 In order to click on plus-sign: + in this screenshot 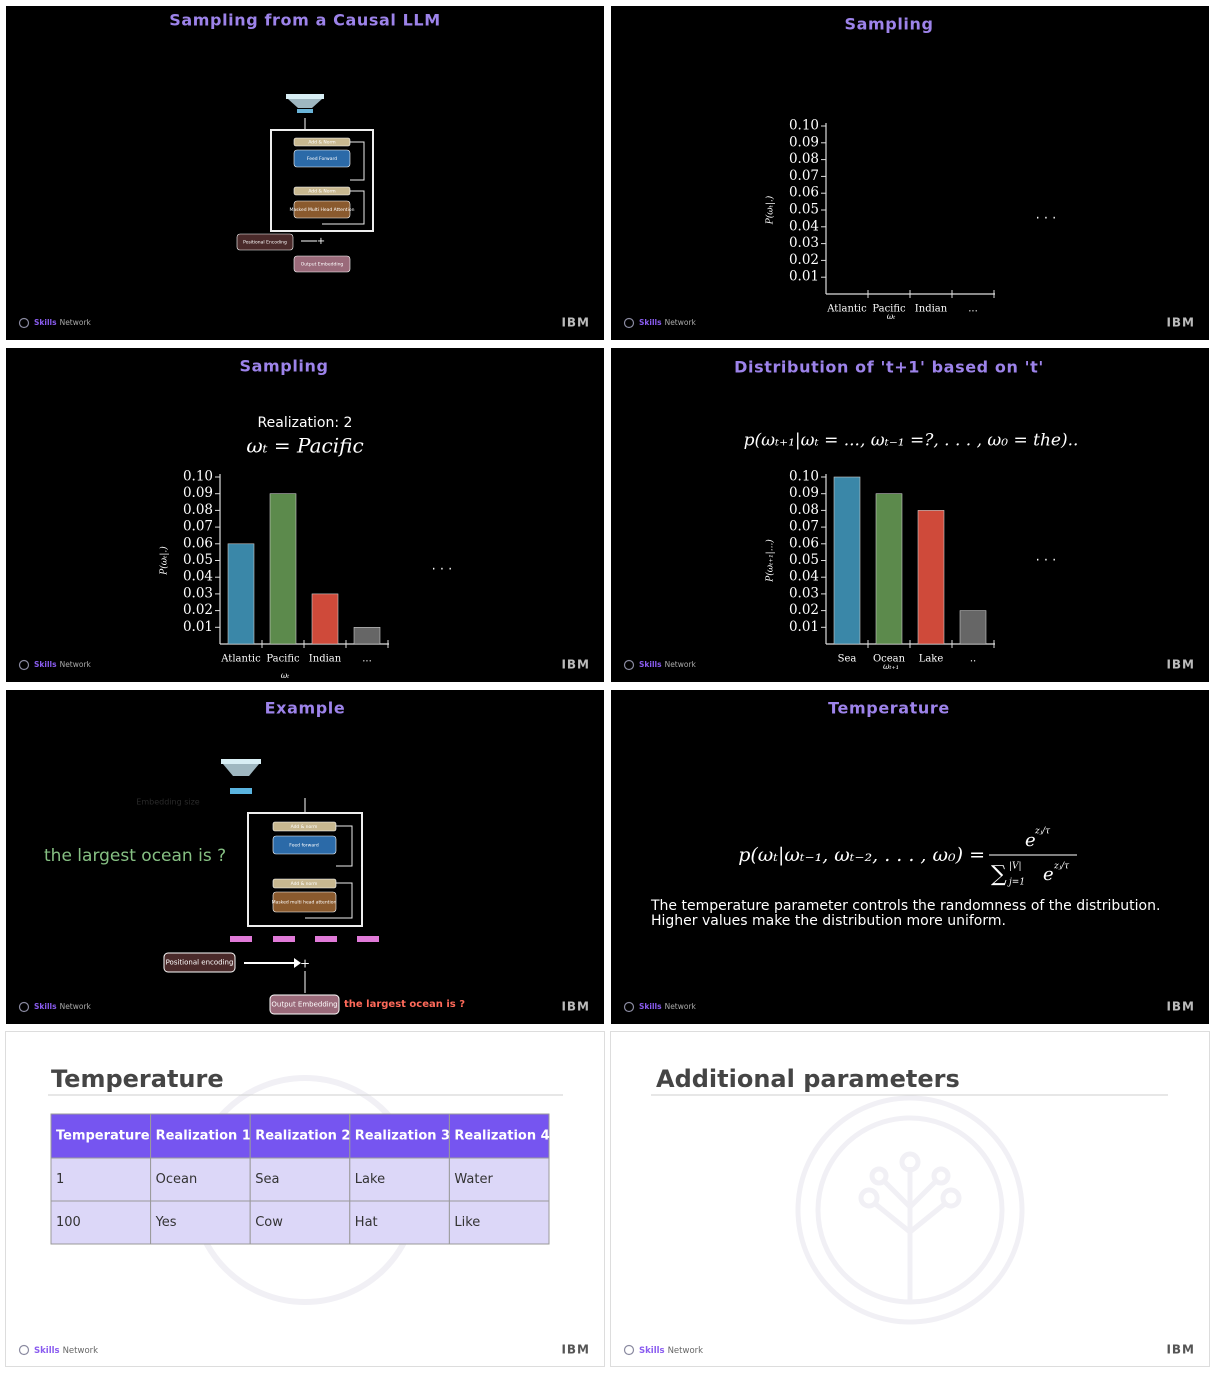, I will do `click(305, 964)`.